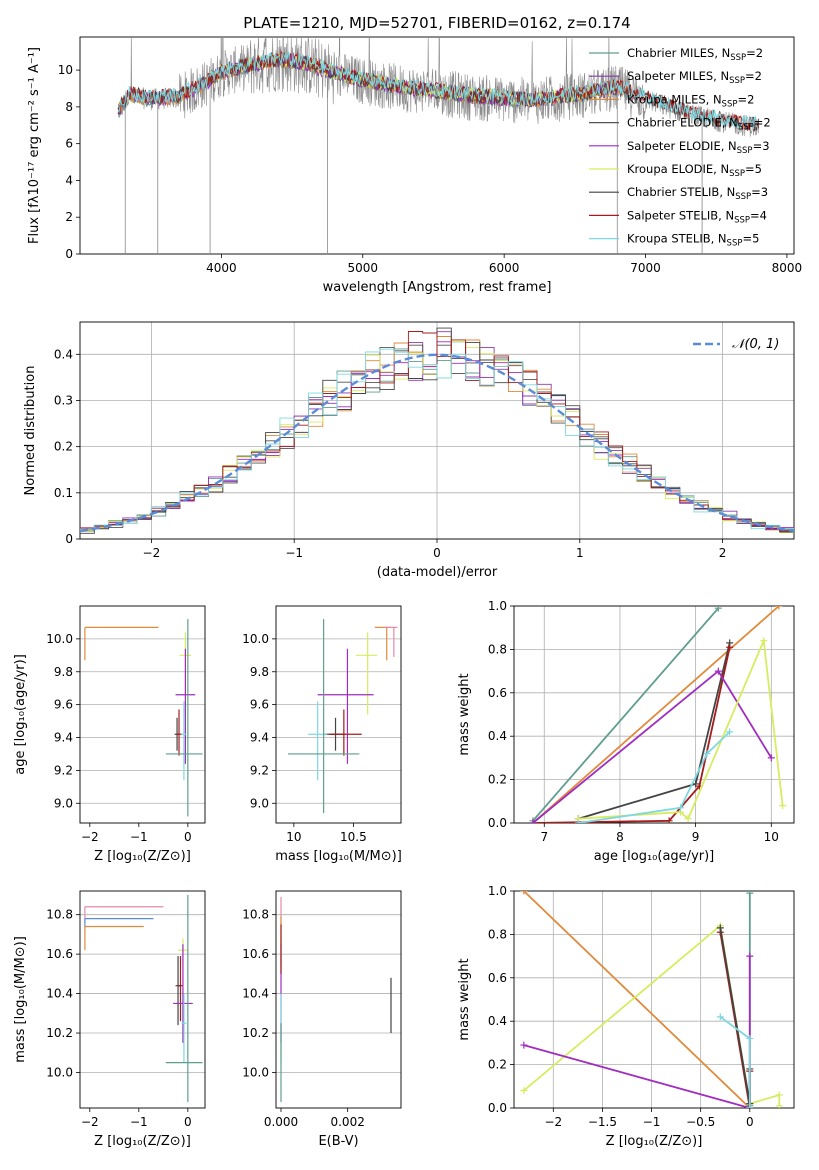 Image resolution: width=819 pixels, height=1170 pixels. What do you see at coordinates (142, 856) in the screenshot?
I see `age-vs-Z-xlabel: Z [log₁₀(Z/Z⊙)]` at bounding box center [142, 856].